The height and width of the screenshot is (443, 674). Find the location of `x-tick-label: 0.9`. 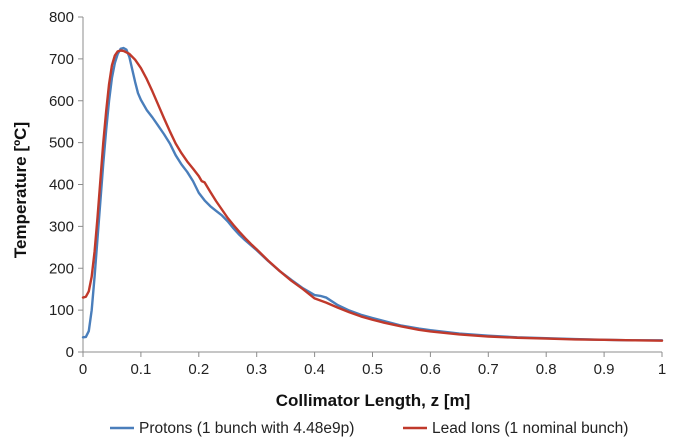

x-tick-label: 0.9 is located at coordinates (604, 369).